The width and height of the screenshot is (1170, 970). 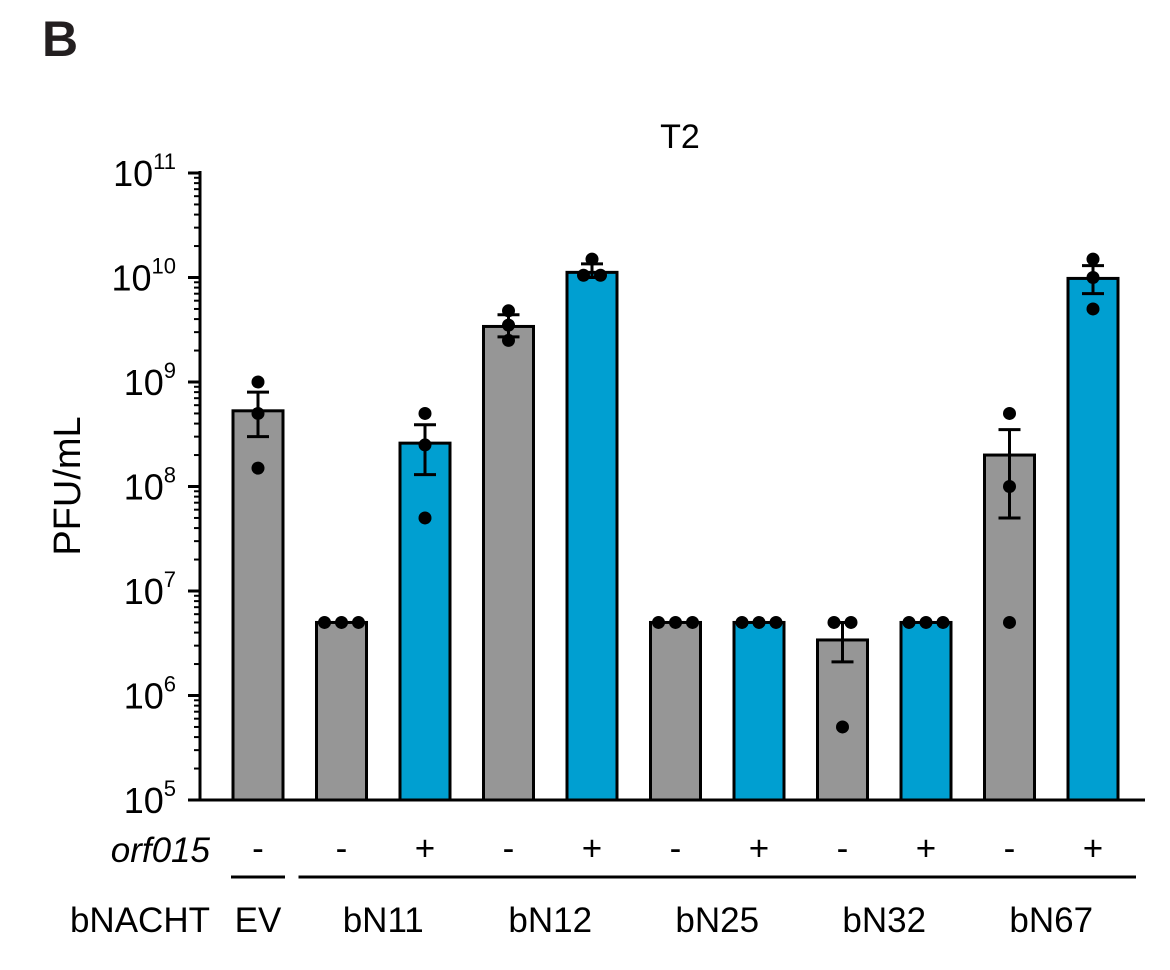 I want to click on y-axis-ticks: 10⁵ 10⁶ 10⁷ 10⁸ 10⁹ 10¹⁰ 10¹¹, so click(x=155, y=485).